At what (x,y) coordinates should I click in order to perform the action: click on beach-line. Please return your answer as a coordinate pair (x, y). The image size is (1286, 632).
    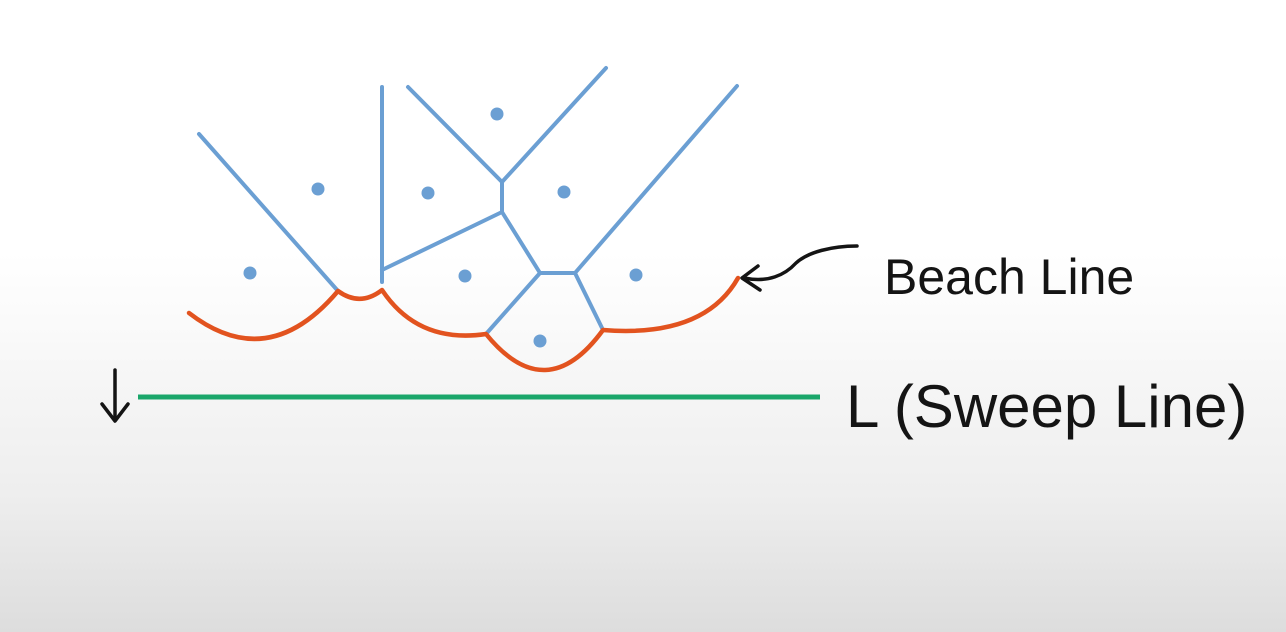
    Looking at the image, I should click on (463, 324).